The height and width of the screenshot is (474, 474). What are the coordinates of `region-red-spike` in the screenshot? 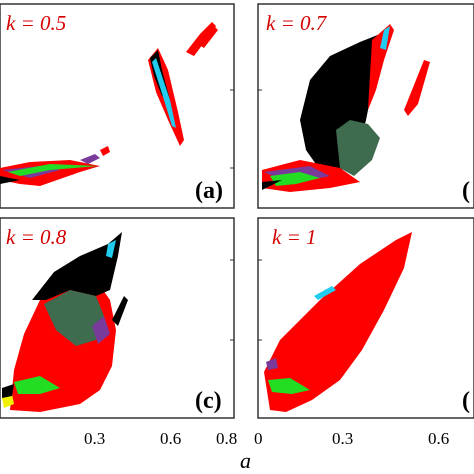 It's located at (381, 67).